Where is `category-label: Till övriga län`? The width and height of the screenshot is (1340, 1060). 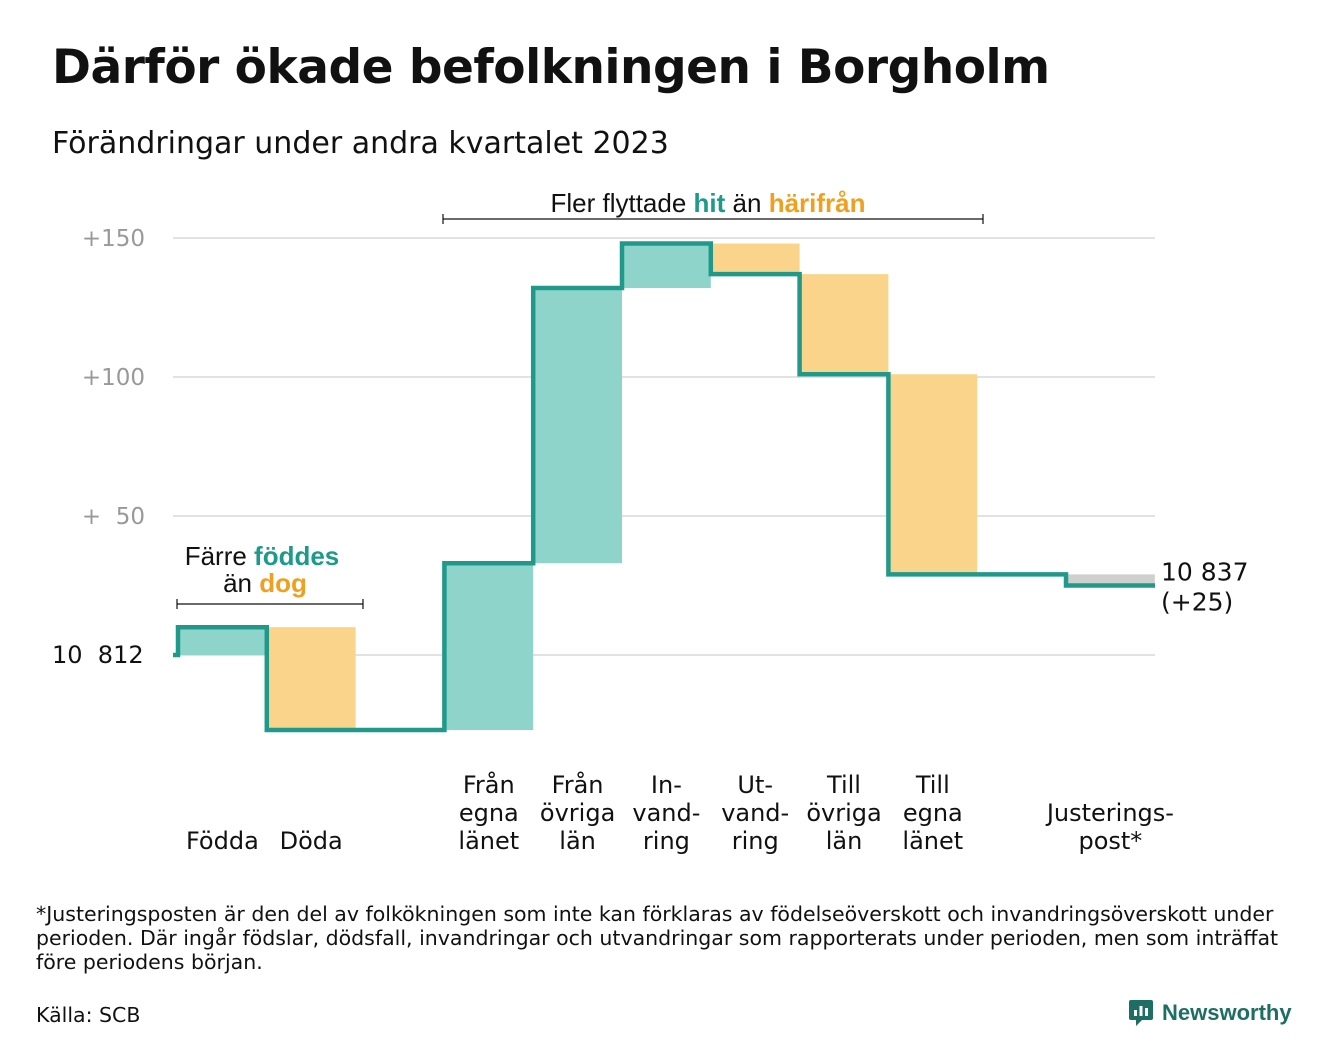 category-label: Till övriga län is located at coordinates (843, 813).